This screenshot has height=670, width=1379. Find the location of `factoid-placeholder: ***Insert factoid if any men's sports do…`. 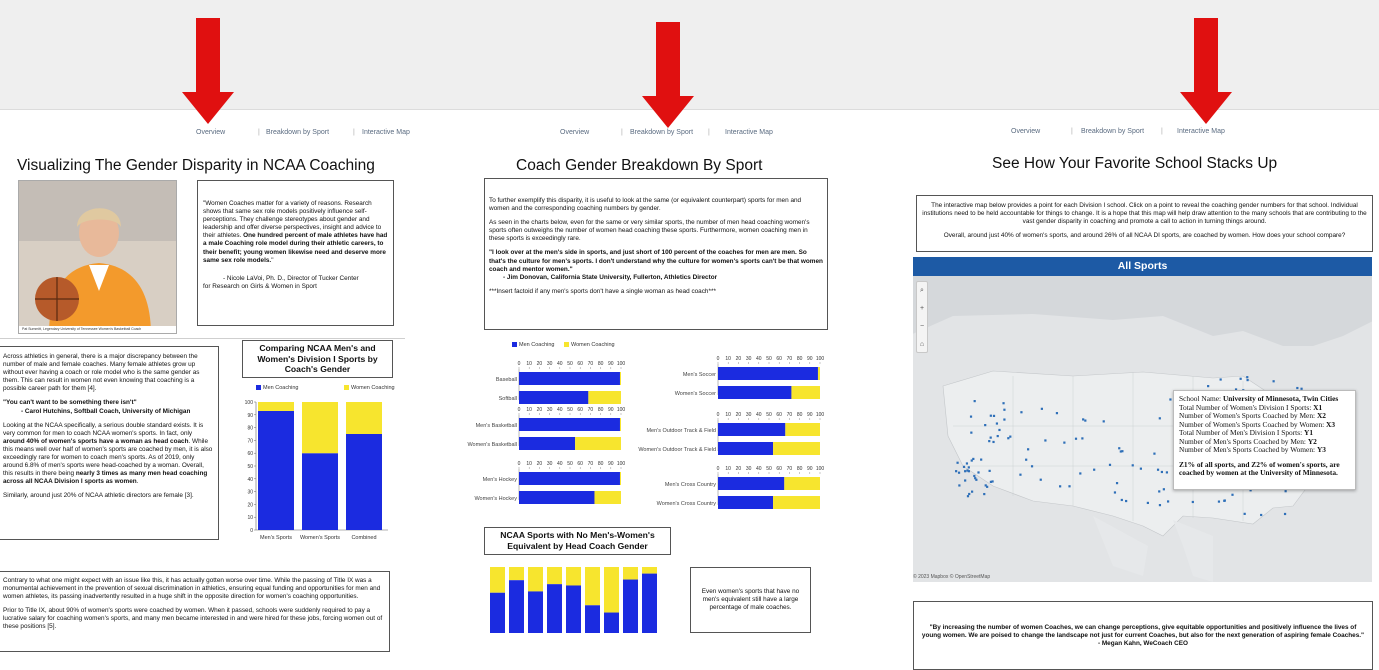

factoid-placeholder: ***Insert factoid if any men's sports do… is located at coordinates (602, 291).